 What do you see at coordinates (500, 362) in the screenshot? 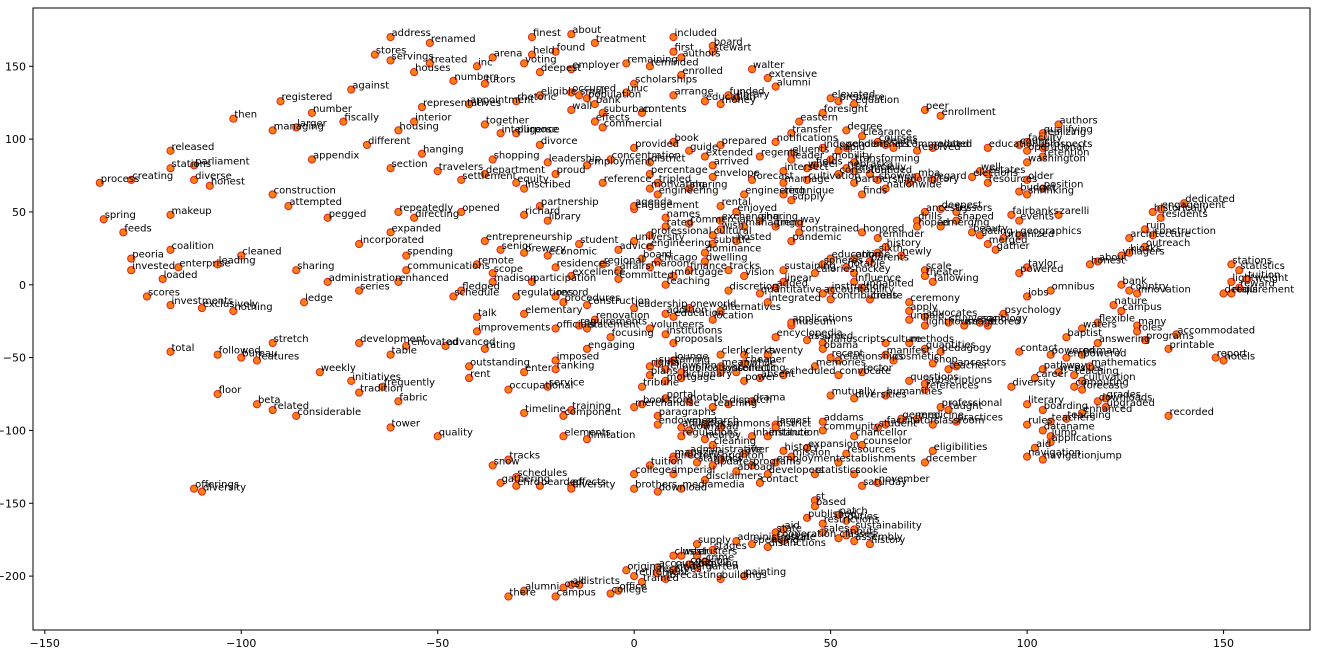
I see `point-label: outstanding` at bounding box center [500, 362].